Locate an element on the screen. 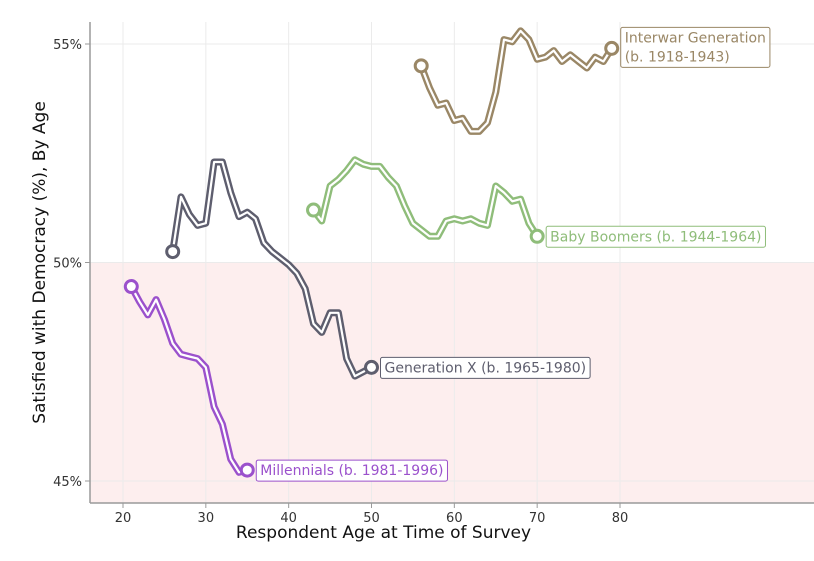  series-label-generation-x: Generation X (b. 1965-1980) is located at coordinates (485, 367).